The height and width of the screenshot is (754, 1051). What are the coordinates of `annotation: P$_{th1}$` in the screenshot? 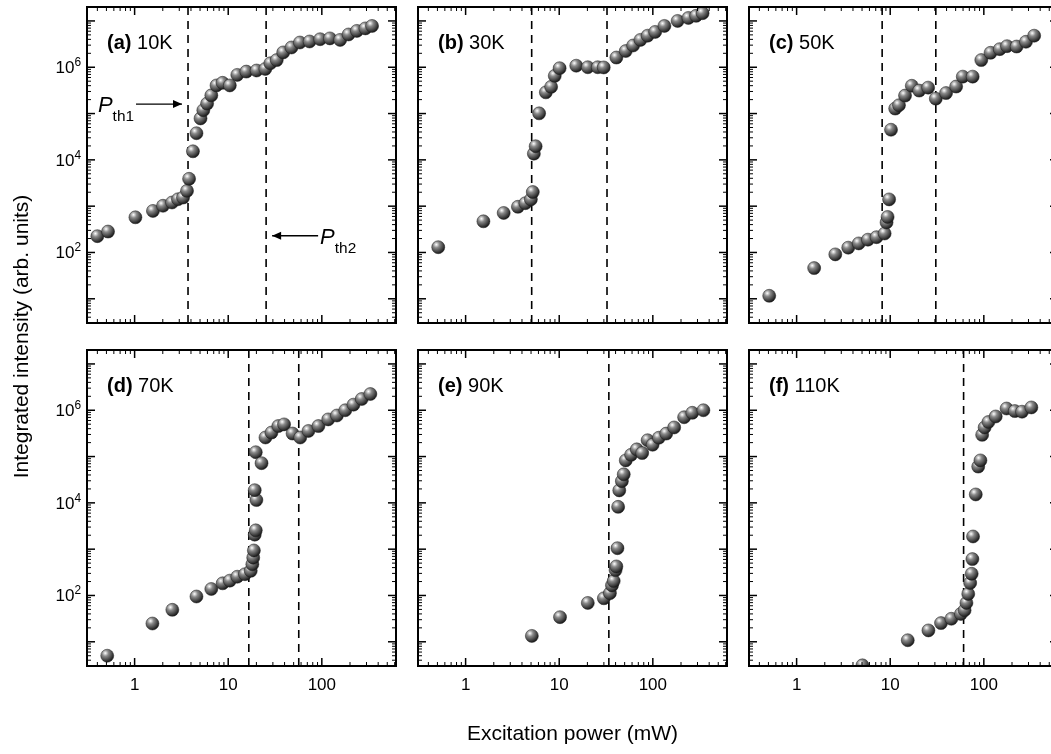 It's located at (116, 108).